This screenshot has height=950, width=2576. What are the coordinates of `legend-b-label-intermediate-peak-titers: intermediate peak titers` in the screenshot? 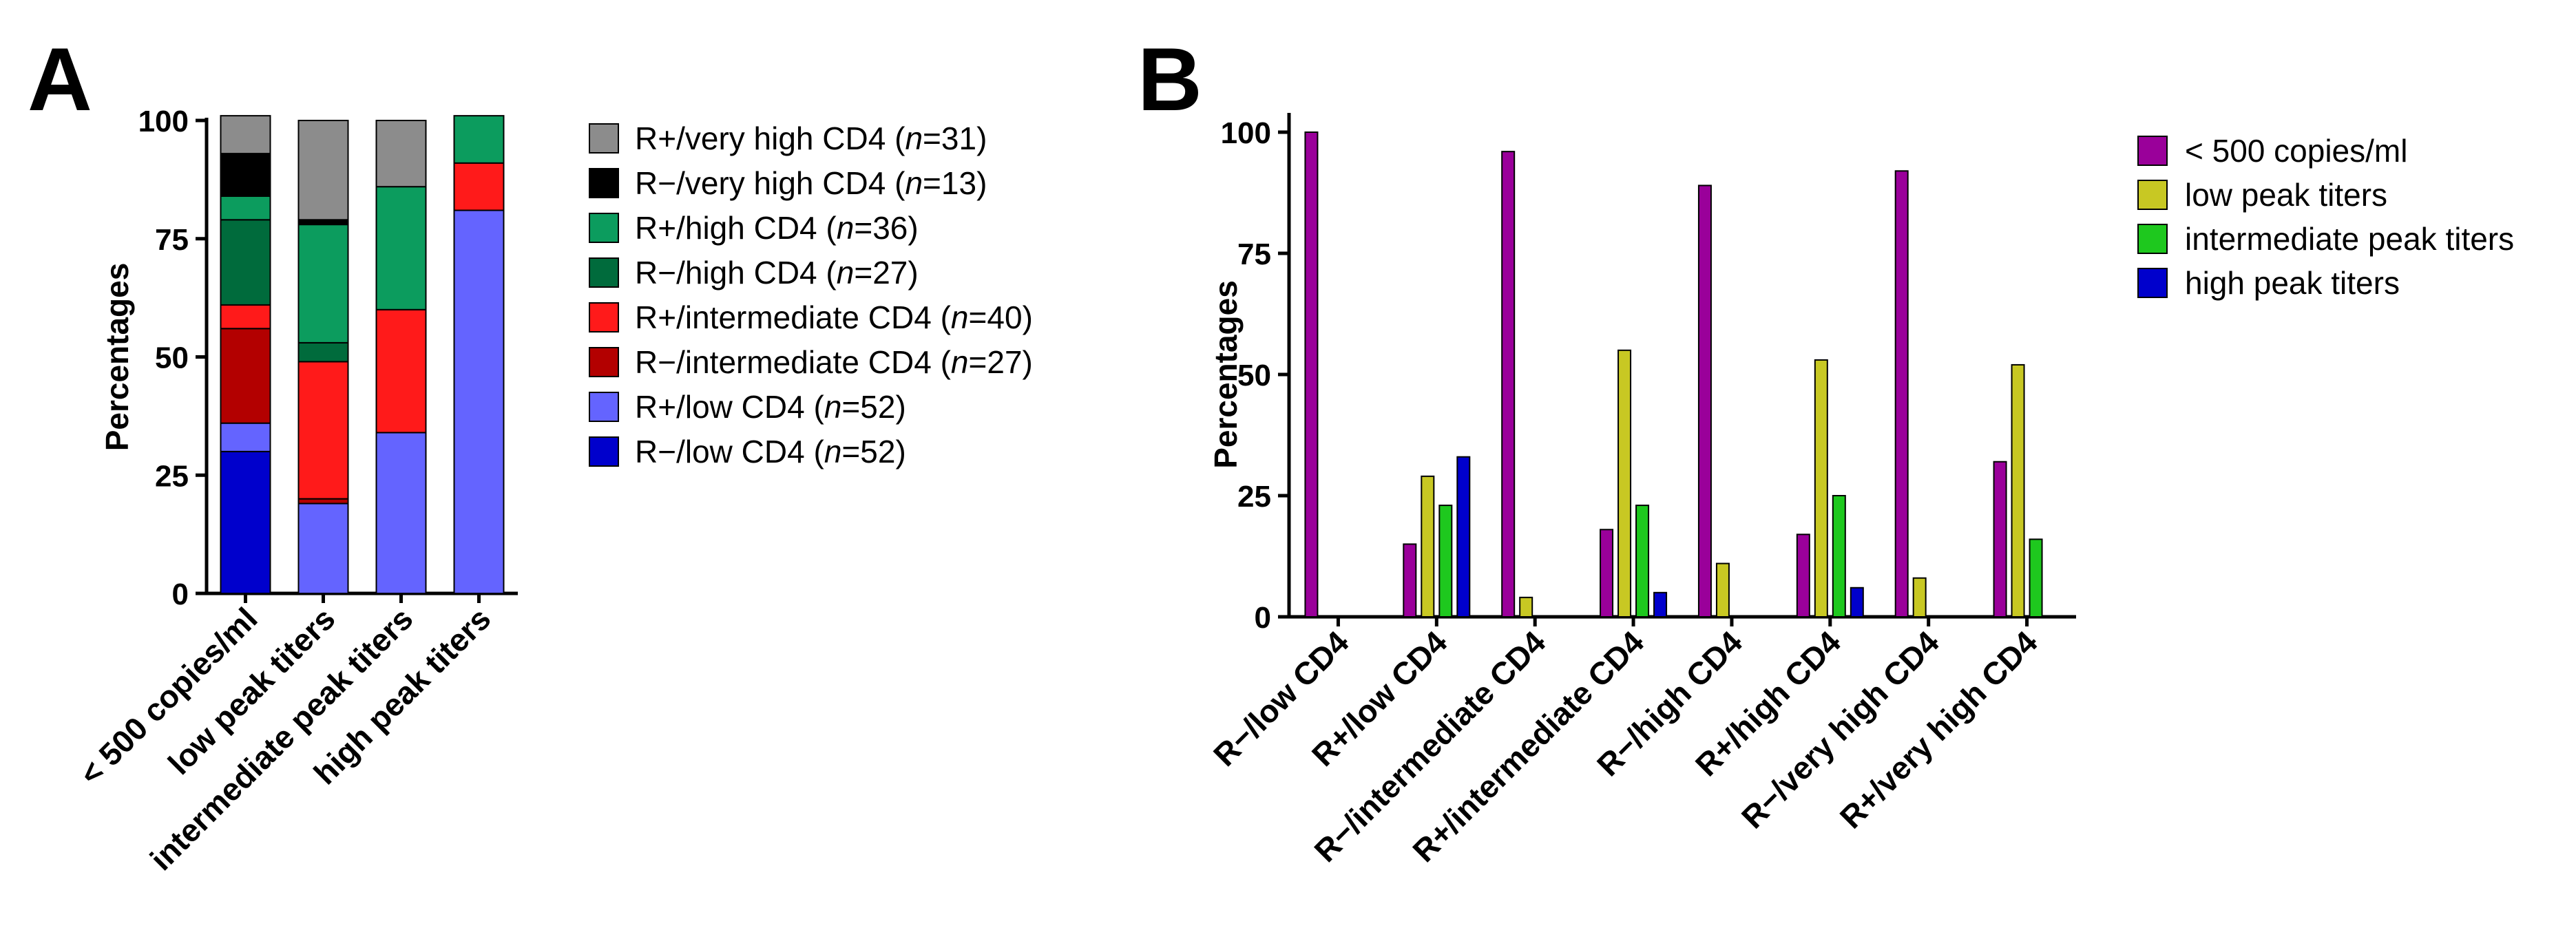 It's located at (2349, 239).